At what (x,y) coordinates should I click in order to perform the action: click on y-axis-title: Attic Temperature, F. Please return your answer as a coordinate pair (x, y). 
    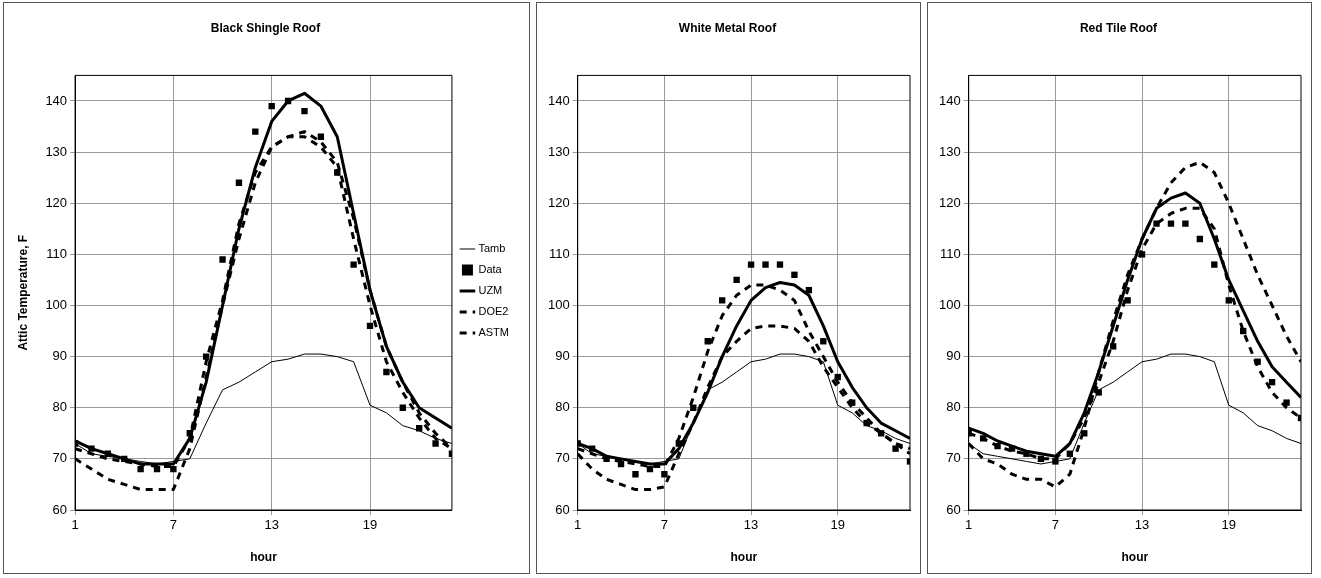
    Looking at the image, I should click on (22, 292).